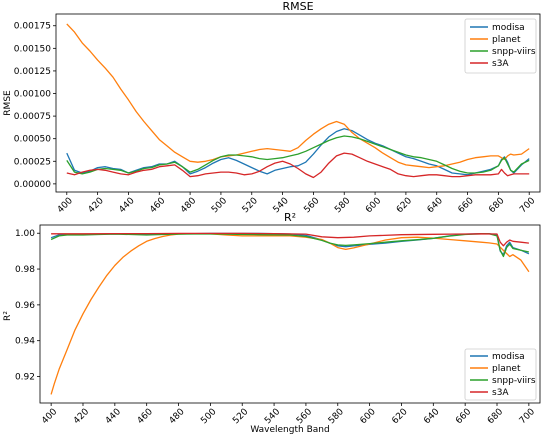  Describe the element at coordinates (25, 234) in the screenshot. I see `y-tick-label: 1.00` at that location.